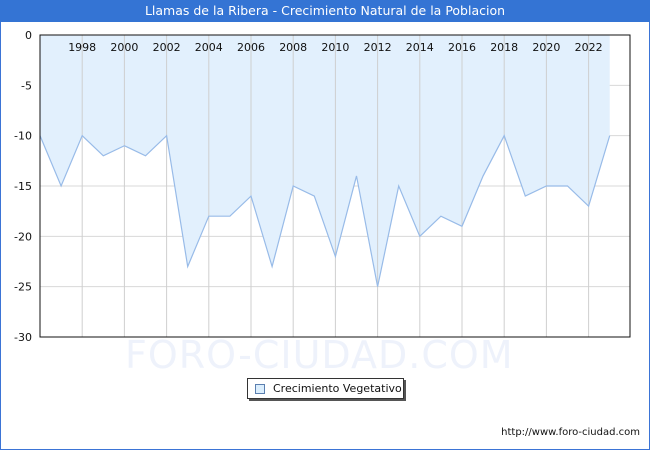  I want to click on y-tick-label: -25, so click(23, 287).